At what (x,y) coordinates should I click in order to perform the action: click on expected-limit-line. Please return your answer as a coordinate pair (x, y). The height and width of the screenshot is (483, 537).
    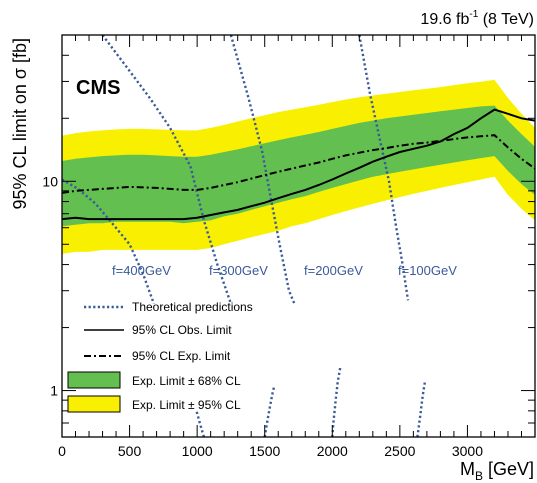
    Looking at the image, I should click on (298, 164).